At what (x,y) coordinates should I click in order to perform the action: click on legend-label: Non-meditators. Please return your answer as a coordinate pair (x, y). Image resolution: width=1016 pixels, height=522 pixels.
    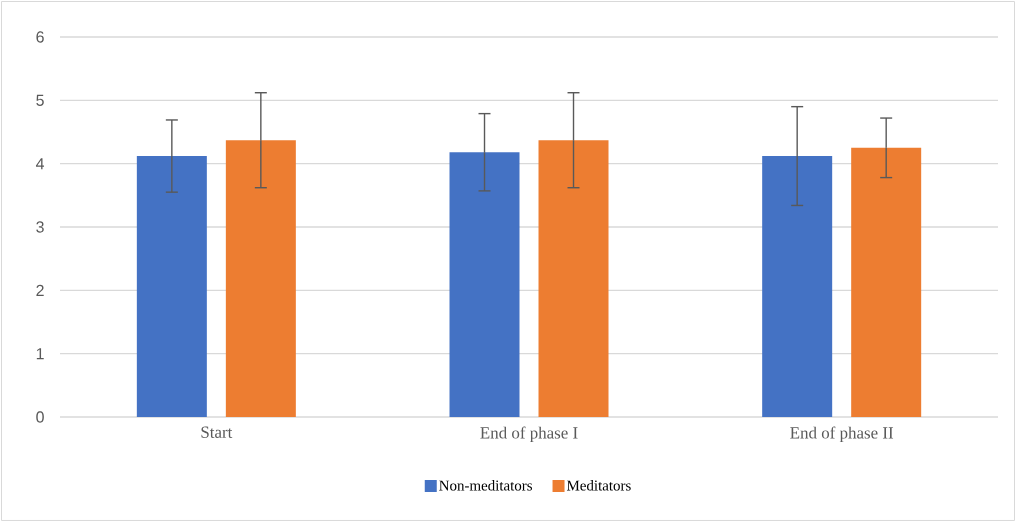
    Looking at the image, I should click on (485, 485).